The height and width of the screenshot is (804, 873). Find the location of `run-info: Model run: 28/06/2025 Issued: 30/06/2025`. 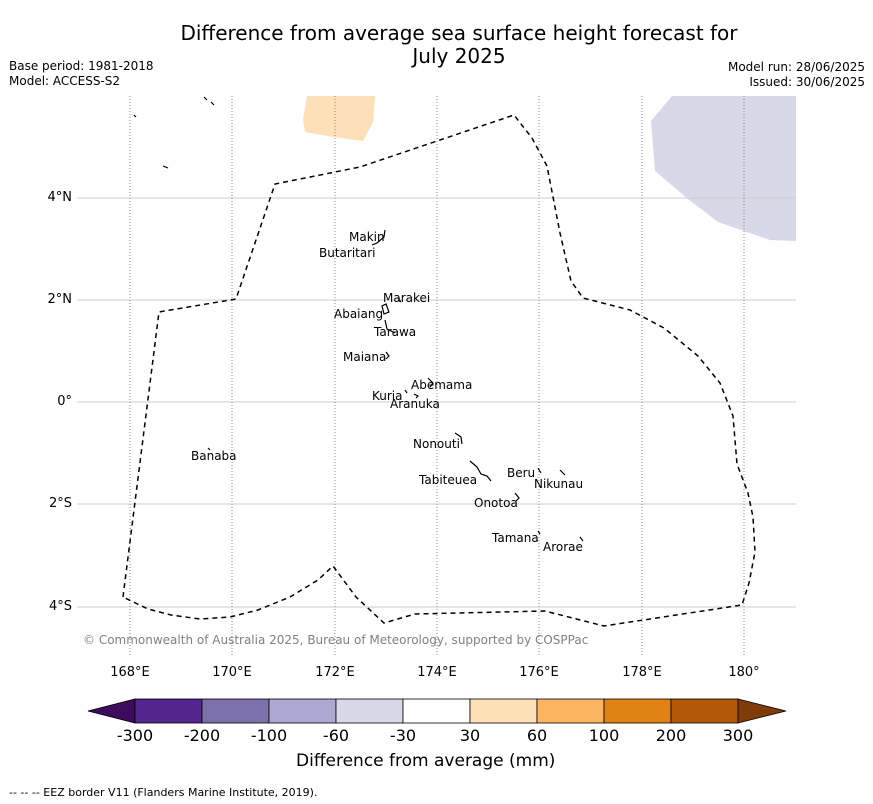

run-info: Model run: 28/06/2025 Issued: 30/06/2025 is located at coordinates (796, 75).